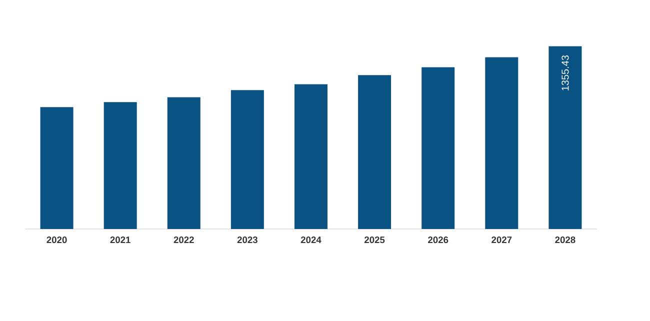 The height and width of the screenshot is (321, 650). What do you see at coordinates (247, 240) in the screenshot?
I see `x-tick-label: 2023` at bounding box center [247, 240].